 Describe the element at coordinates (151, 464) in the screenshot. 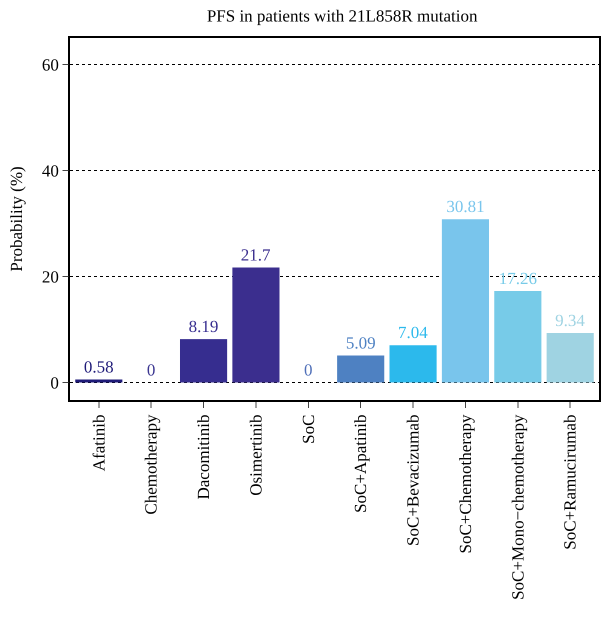

I see `x-tick-label: Chemotherapy` at that location.